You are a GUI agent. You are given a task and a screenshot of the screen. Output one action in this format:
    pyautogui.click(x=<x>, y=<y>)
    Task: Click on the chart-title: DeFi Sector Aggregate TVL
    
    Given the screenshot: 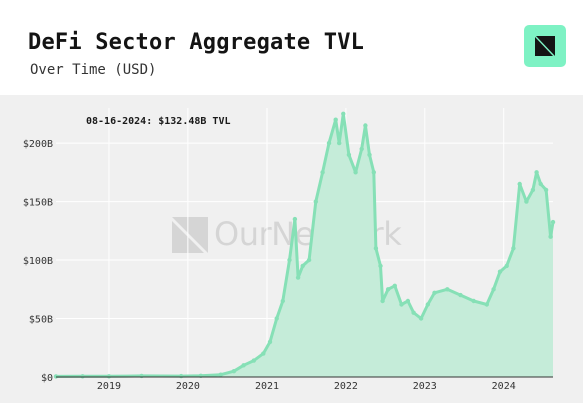 What is the action you would take?
    pyautogui.click(x=196, y=42)
    